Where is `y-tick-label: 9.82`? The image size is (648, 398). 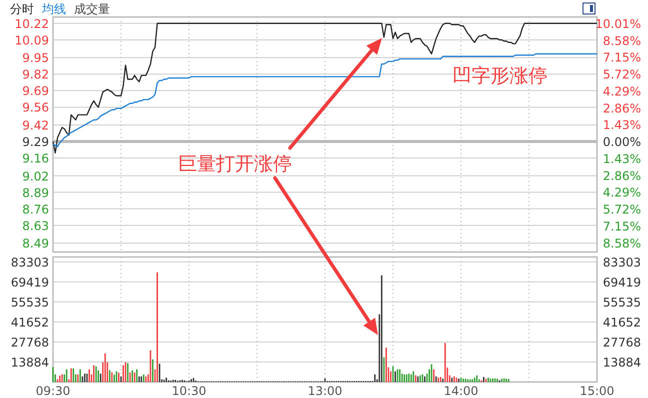
y-tick-label: 9.82 is located at coordinates (35, 75).